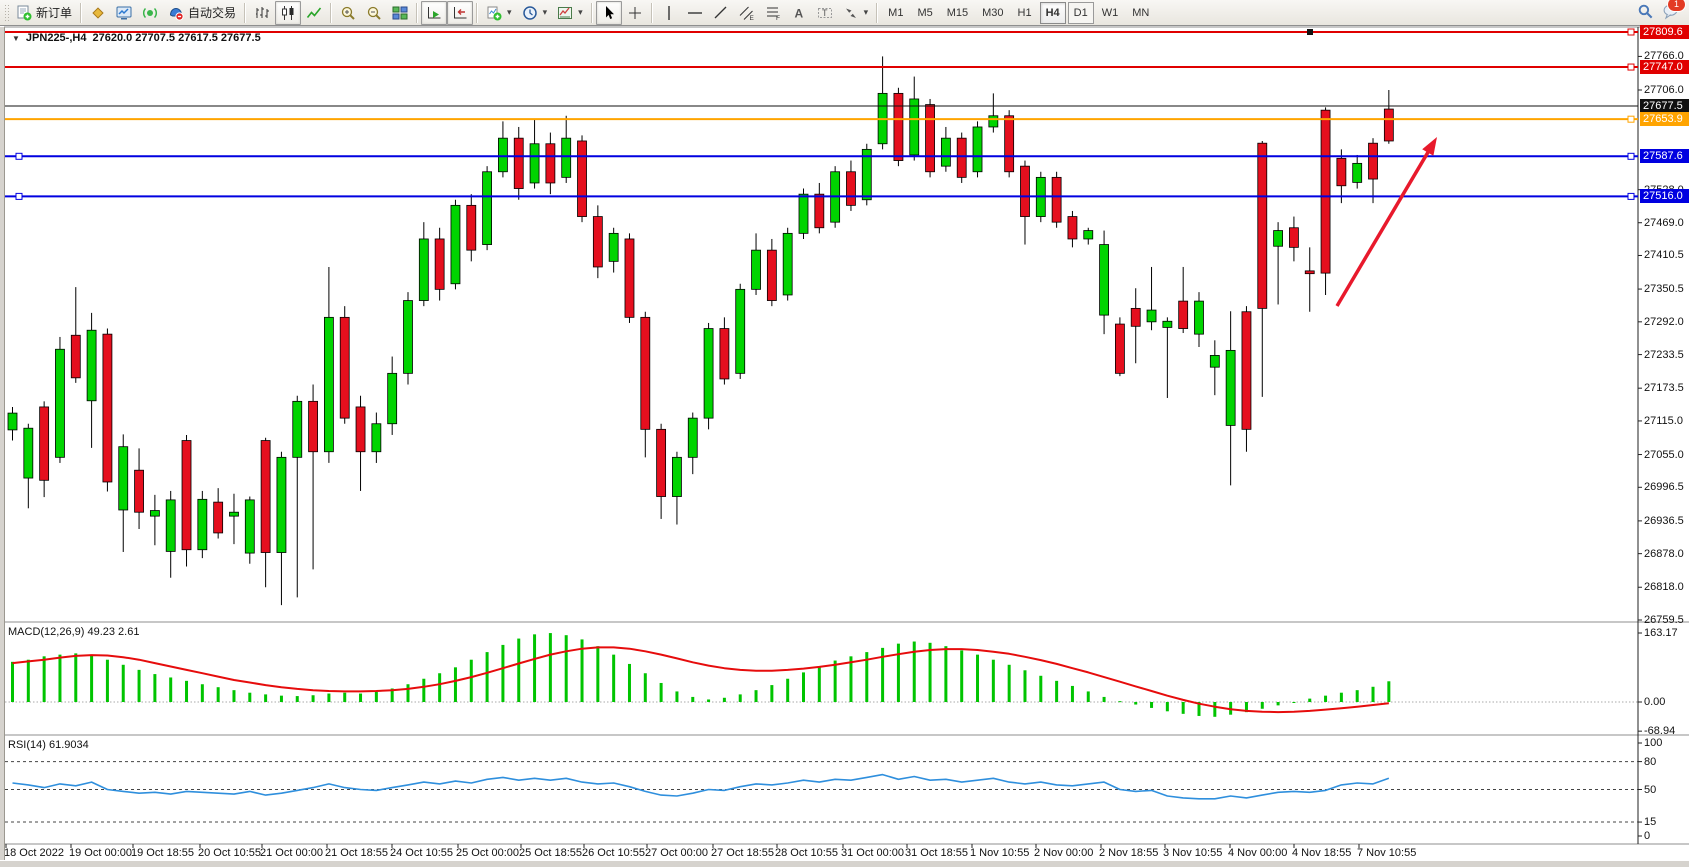 This screenshot has height=867, width=1689. What do you see at coordinates (400, 13) in the screenshot?
I see `tile-windows-button` at bounding box center [400, 13].